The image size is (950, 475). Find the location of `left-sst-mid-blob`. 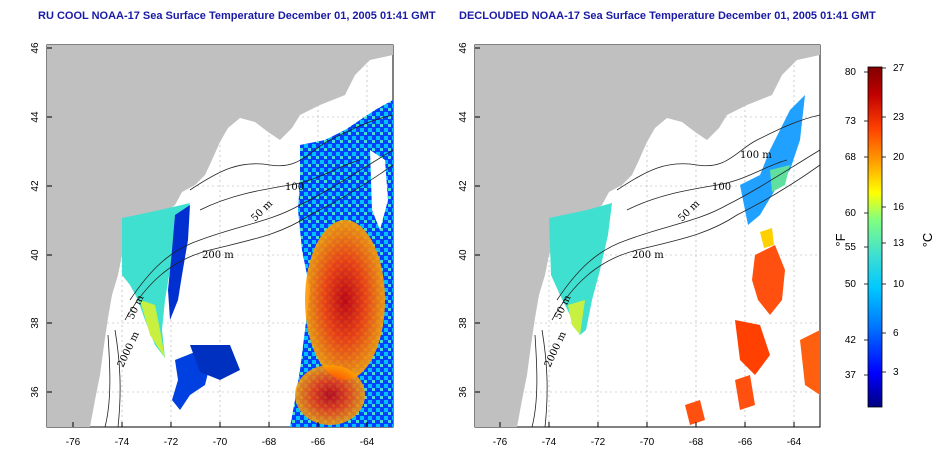

left-sst-mid-blob is located at coordinates (215, 362).